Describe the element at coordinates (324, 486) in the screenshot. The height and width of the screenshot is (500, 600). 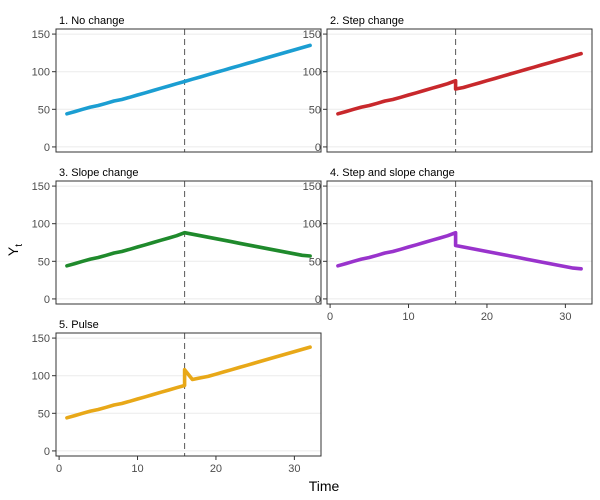
I see `x-axis-title: Time` at that location.